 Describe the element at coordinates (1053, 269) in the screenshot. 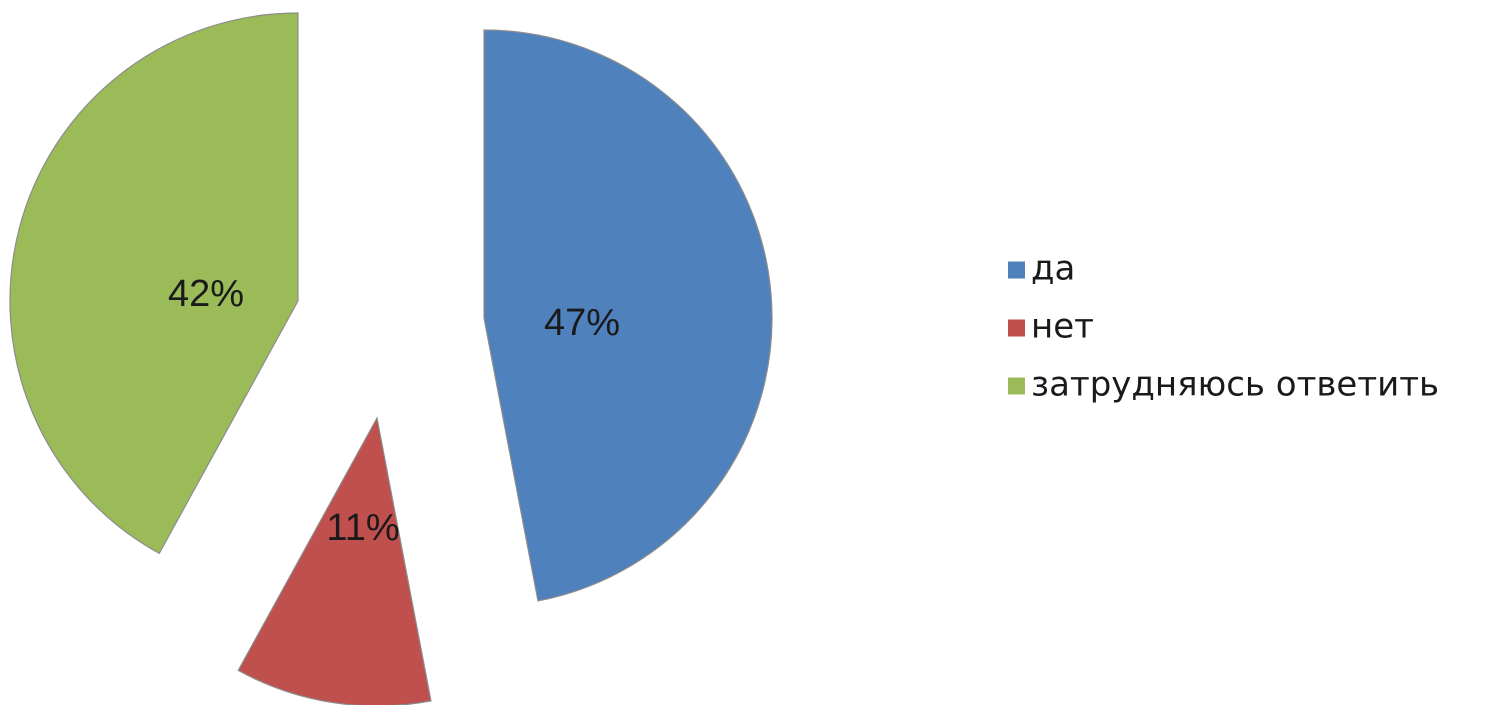

I see `legend-label-yes: да` at that location.